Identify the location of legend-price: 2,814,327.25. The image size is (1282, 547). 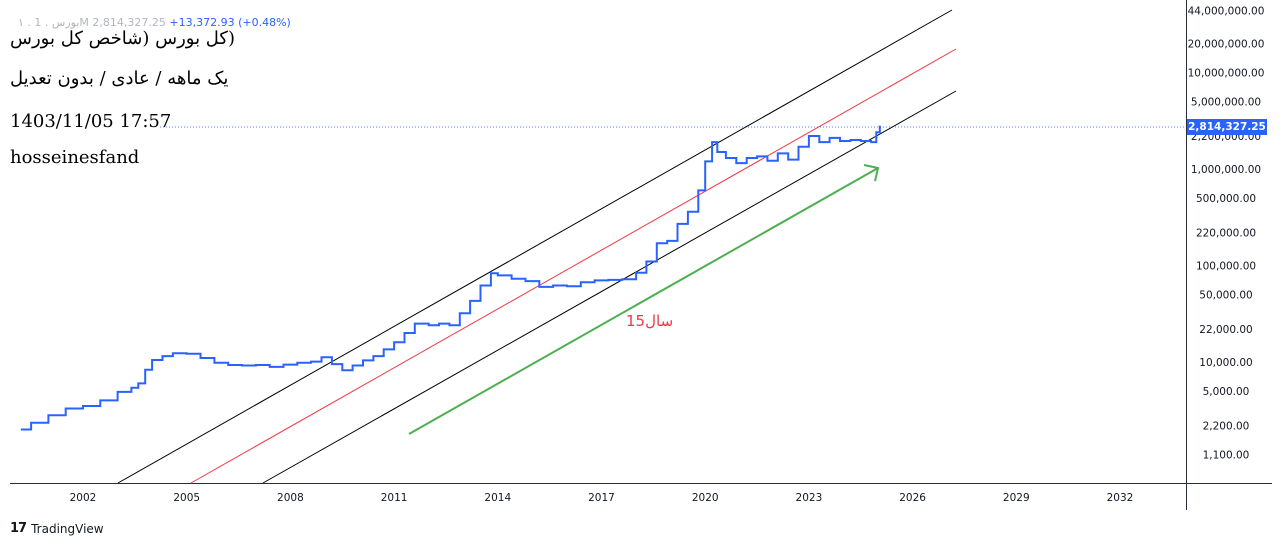
(129, 22).